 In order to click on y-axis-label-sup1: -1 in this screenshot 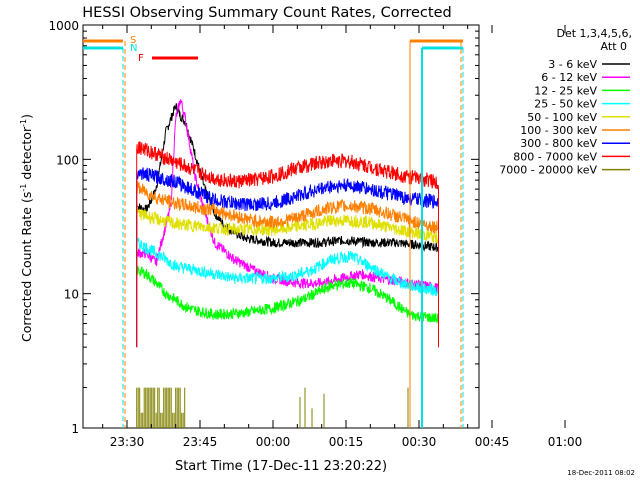, I will do `click(23, 188)`.